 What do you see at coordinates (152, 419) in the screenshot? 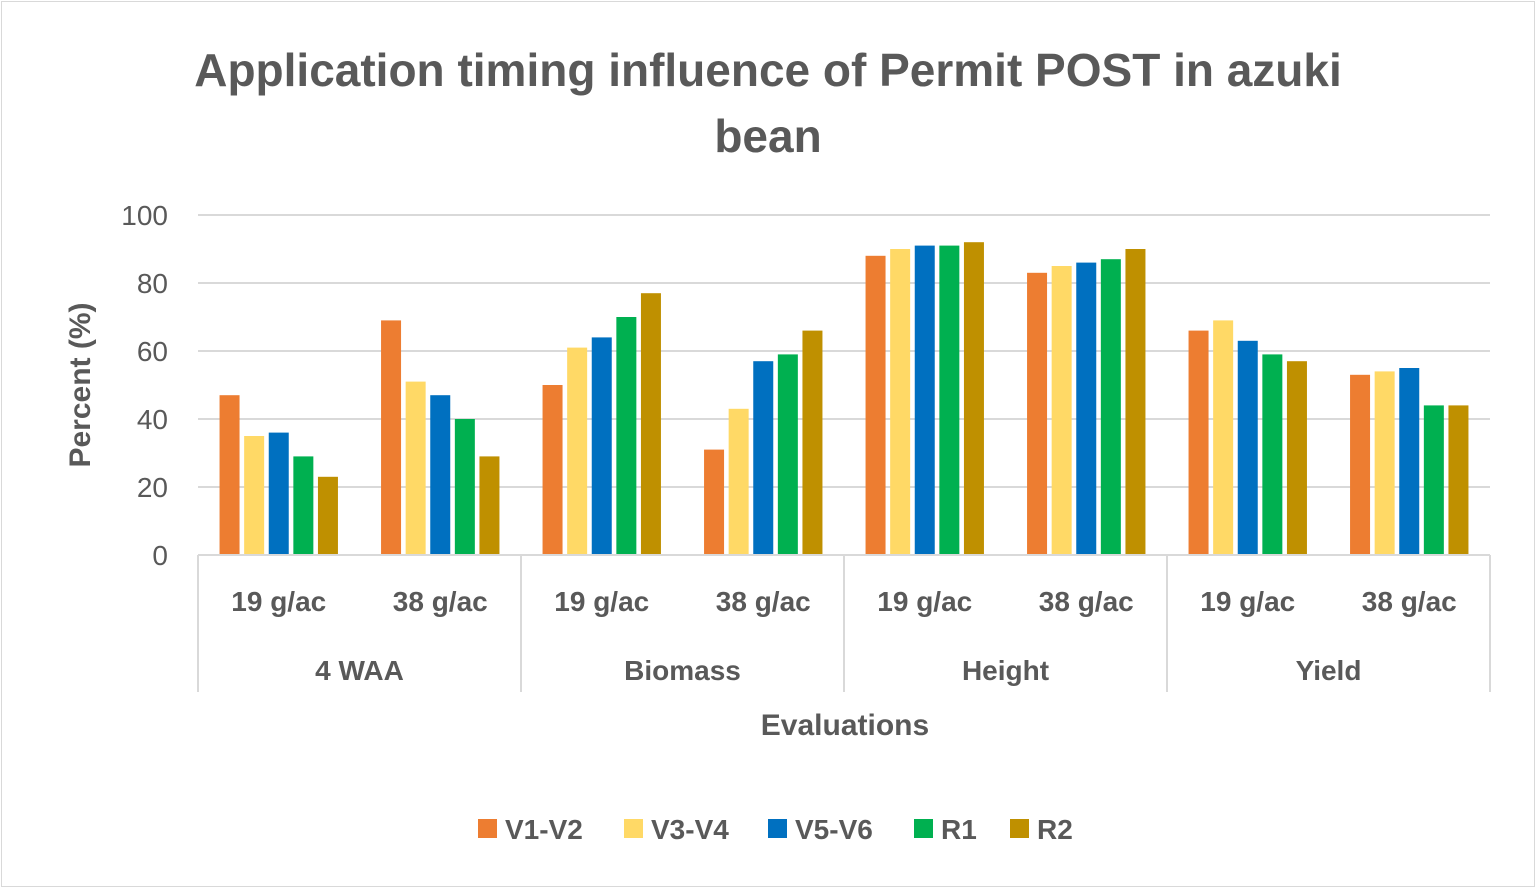
I see `y-tick-label: 40` at bounding box center [152, 419].